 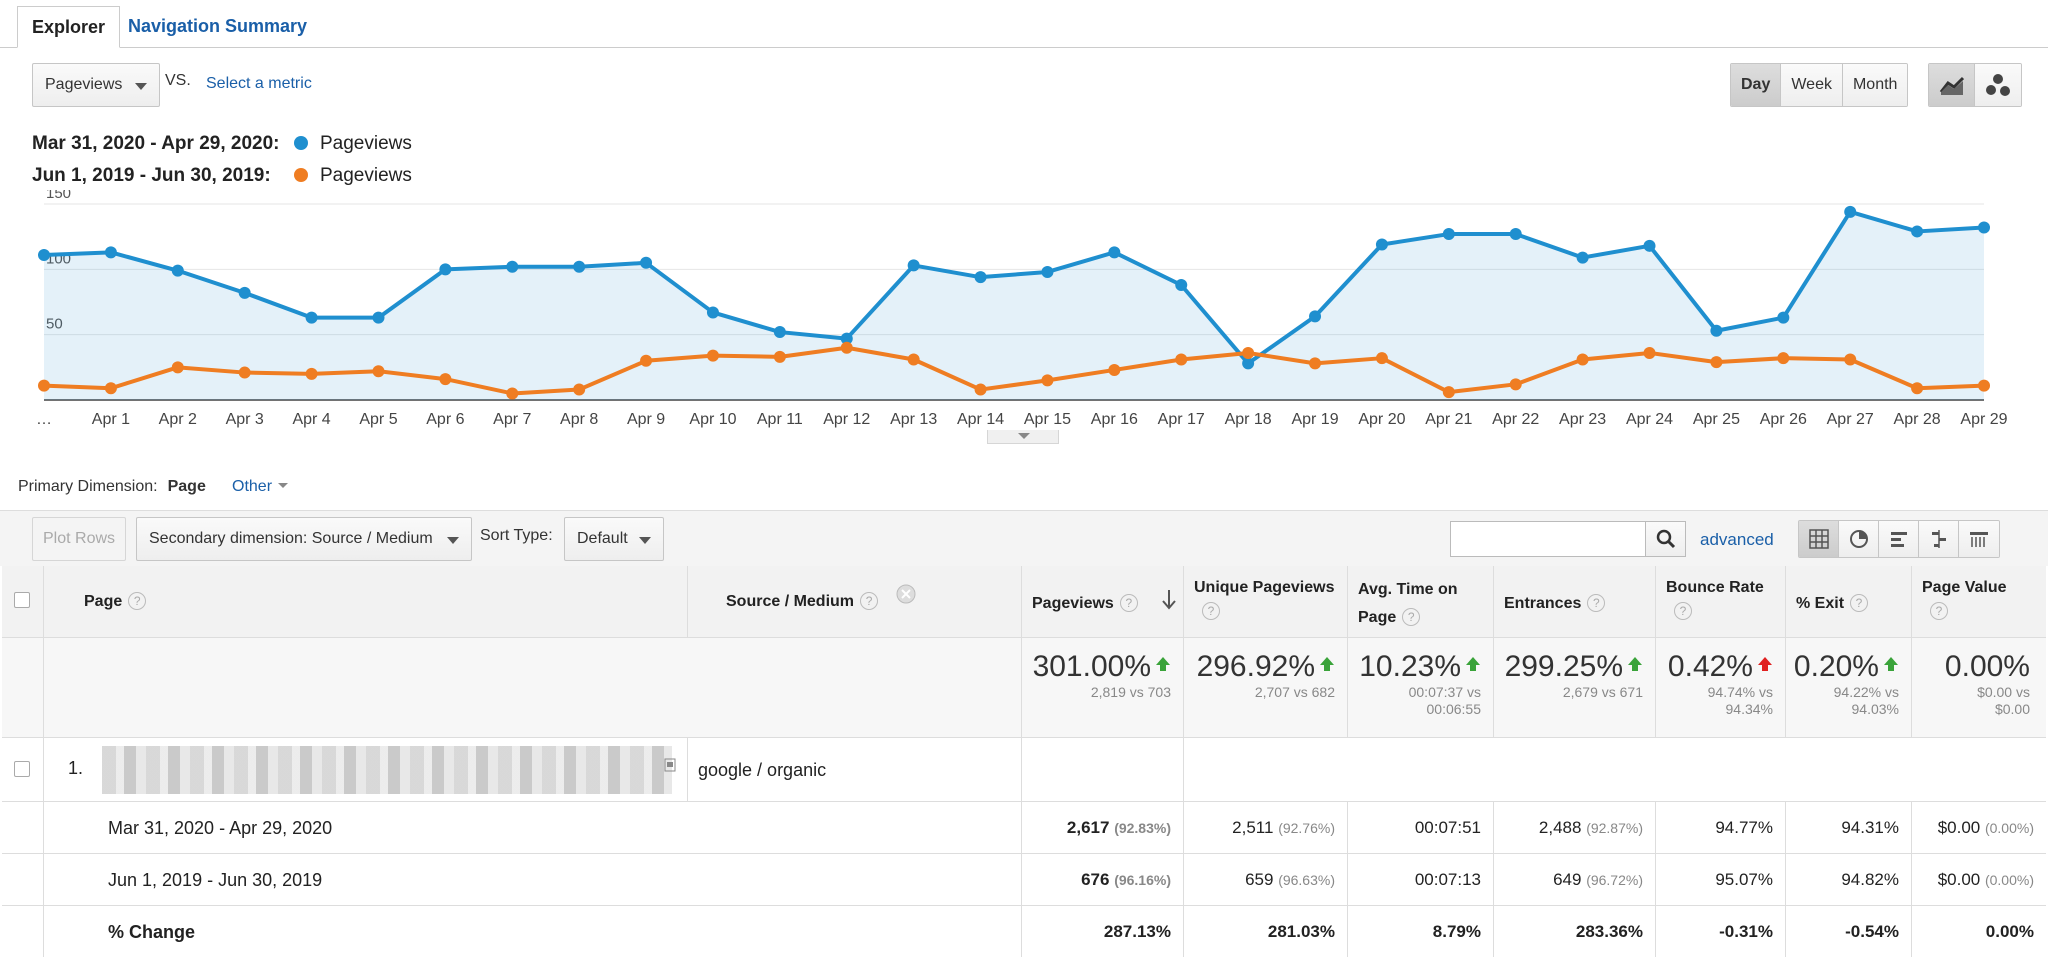 I want to click on x-tick-label: Apr 27, so click(x=1850, y=419).